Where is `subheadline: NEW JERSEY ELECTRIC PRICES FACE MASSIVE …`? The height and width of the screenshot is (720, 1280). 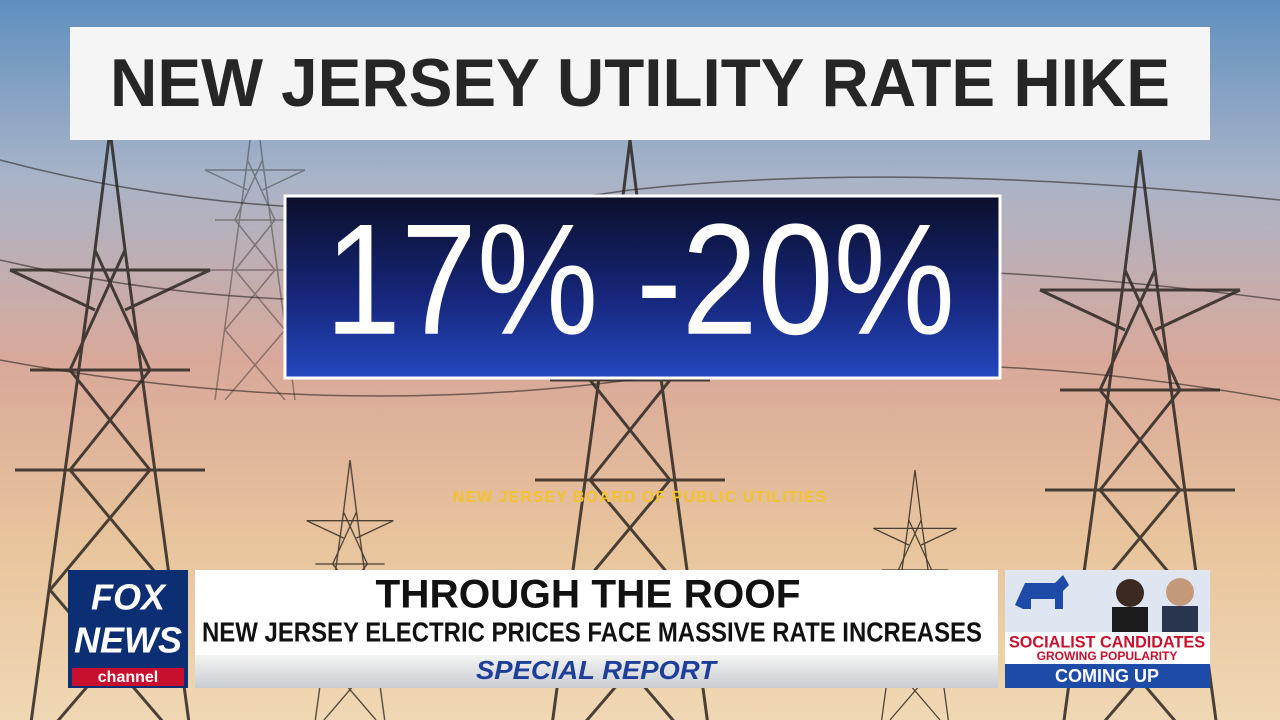 subheadline: NEW JERSEY ELECTRIC PRICES FACE MASSIVE … is located at coordinates (592, 631).